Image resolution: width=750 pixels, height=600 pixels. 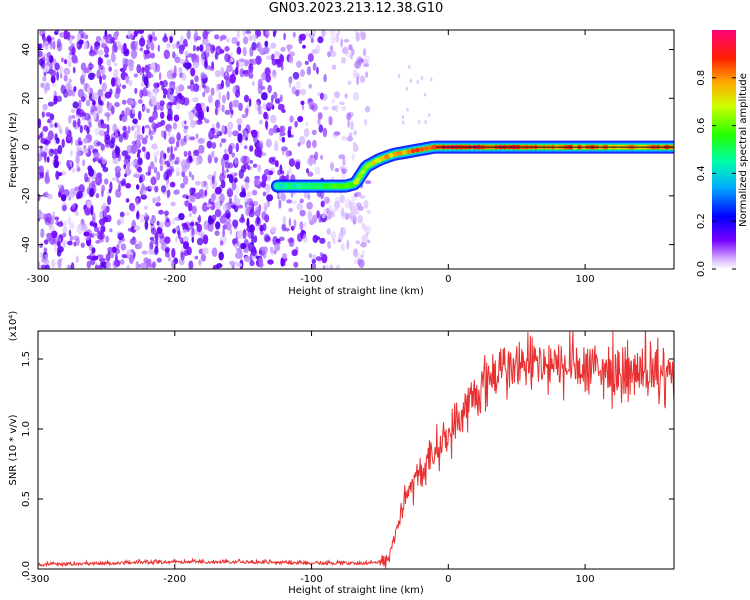 I want to click on spectrogram-y-tick-label: -20, so click(x=26, y=196).